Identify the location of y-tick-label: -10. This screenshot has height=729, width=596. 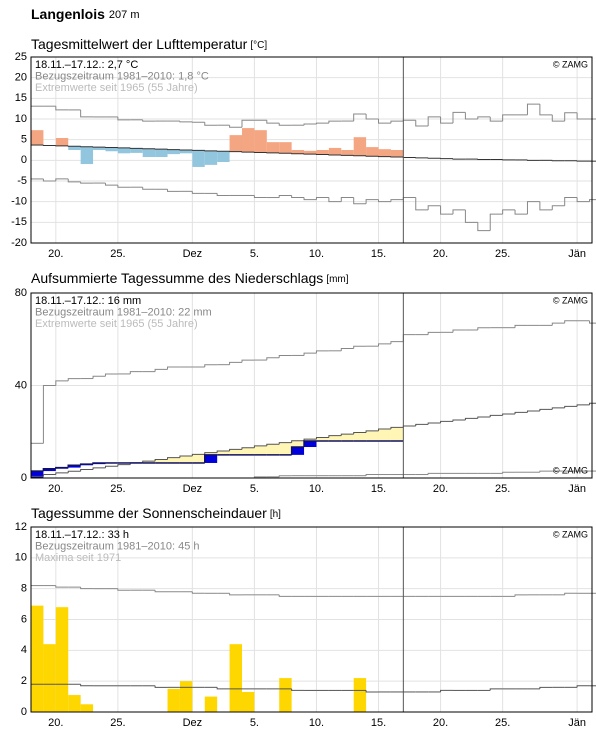
(19, 202).